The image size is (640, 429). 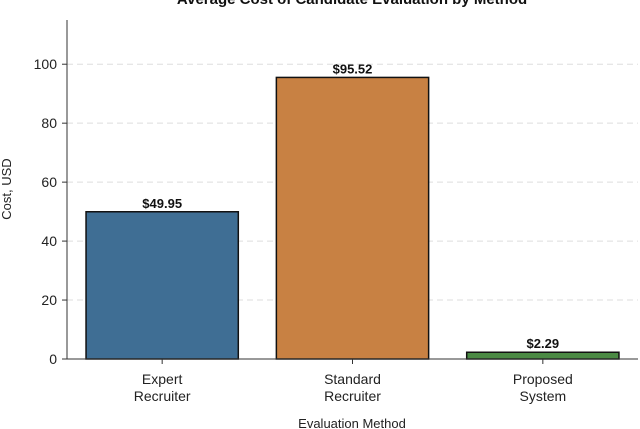 What do you see at coordinates (53, 359) in the screenshot?
I see `y-tick-label: 0` at bounding box center [53, 359].